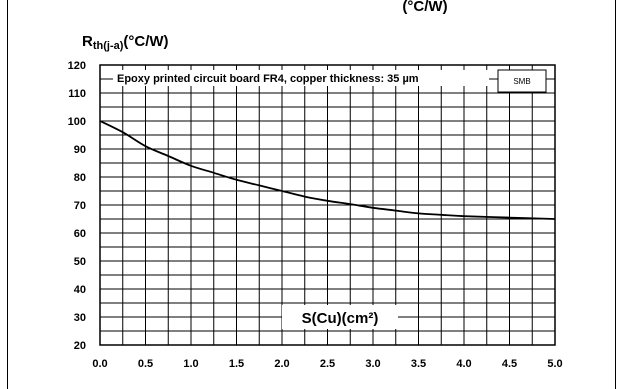 The width and height of the screenshot is (622, 389). What do you see at coordinates (80, 262) in the screenshot?
I see `y-tick-label: 50` at bounding box center [80, 262].